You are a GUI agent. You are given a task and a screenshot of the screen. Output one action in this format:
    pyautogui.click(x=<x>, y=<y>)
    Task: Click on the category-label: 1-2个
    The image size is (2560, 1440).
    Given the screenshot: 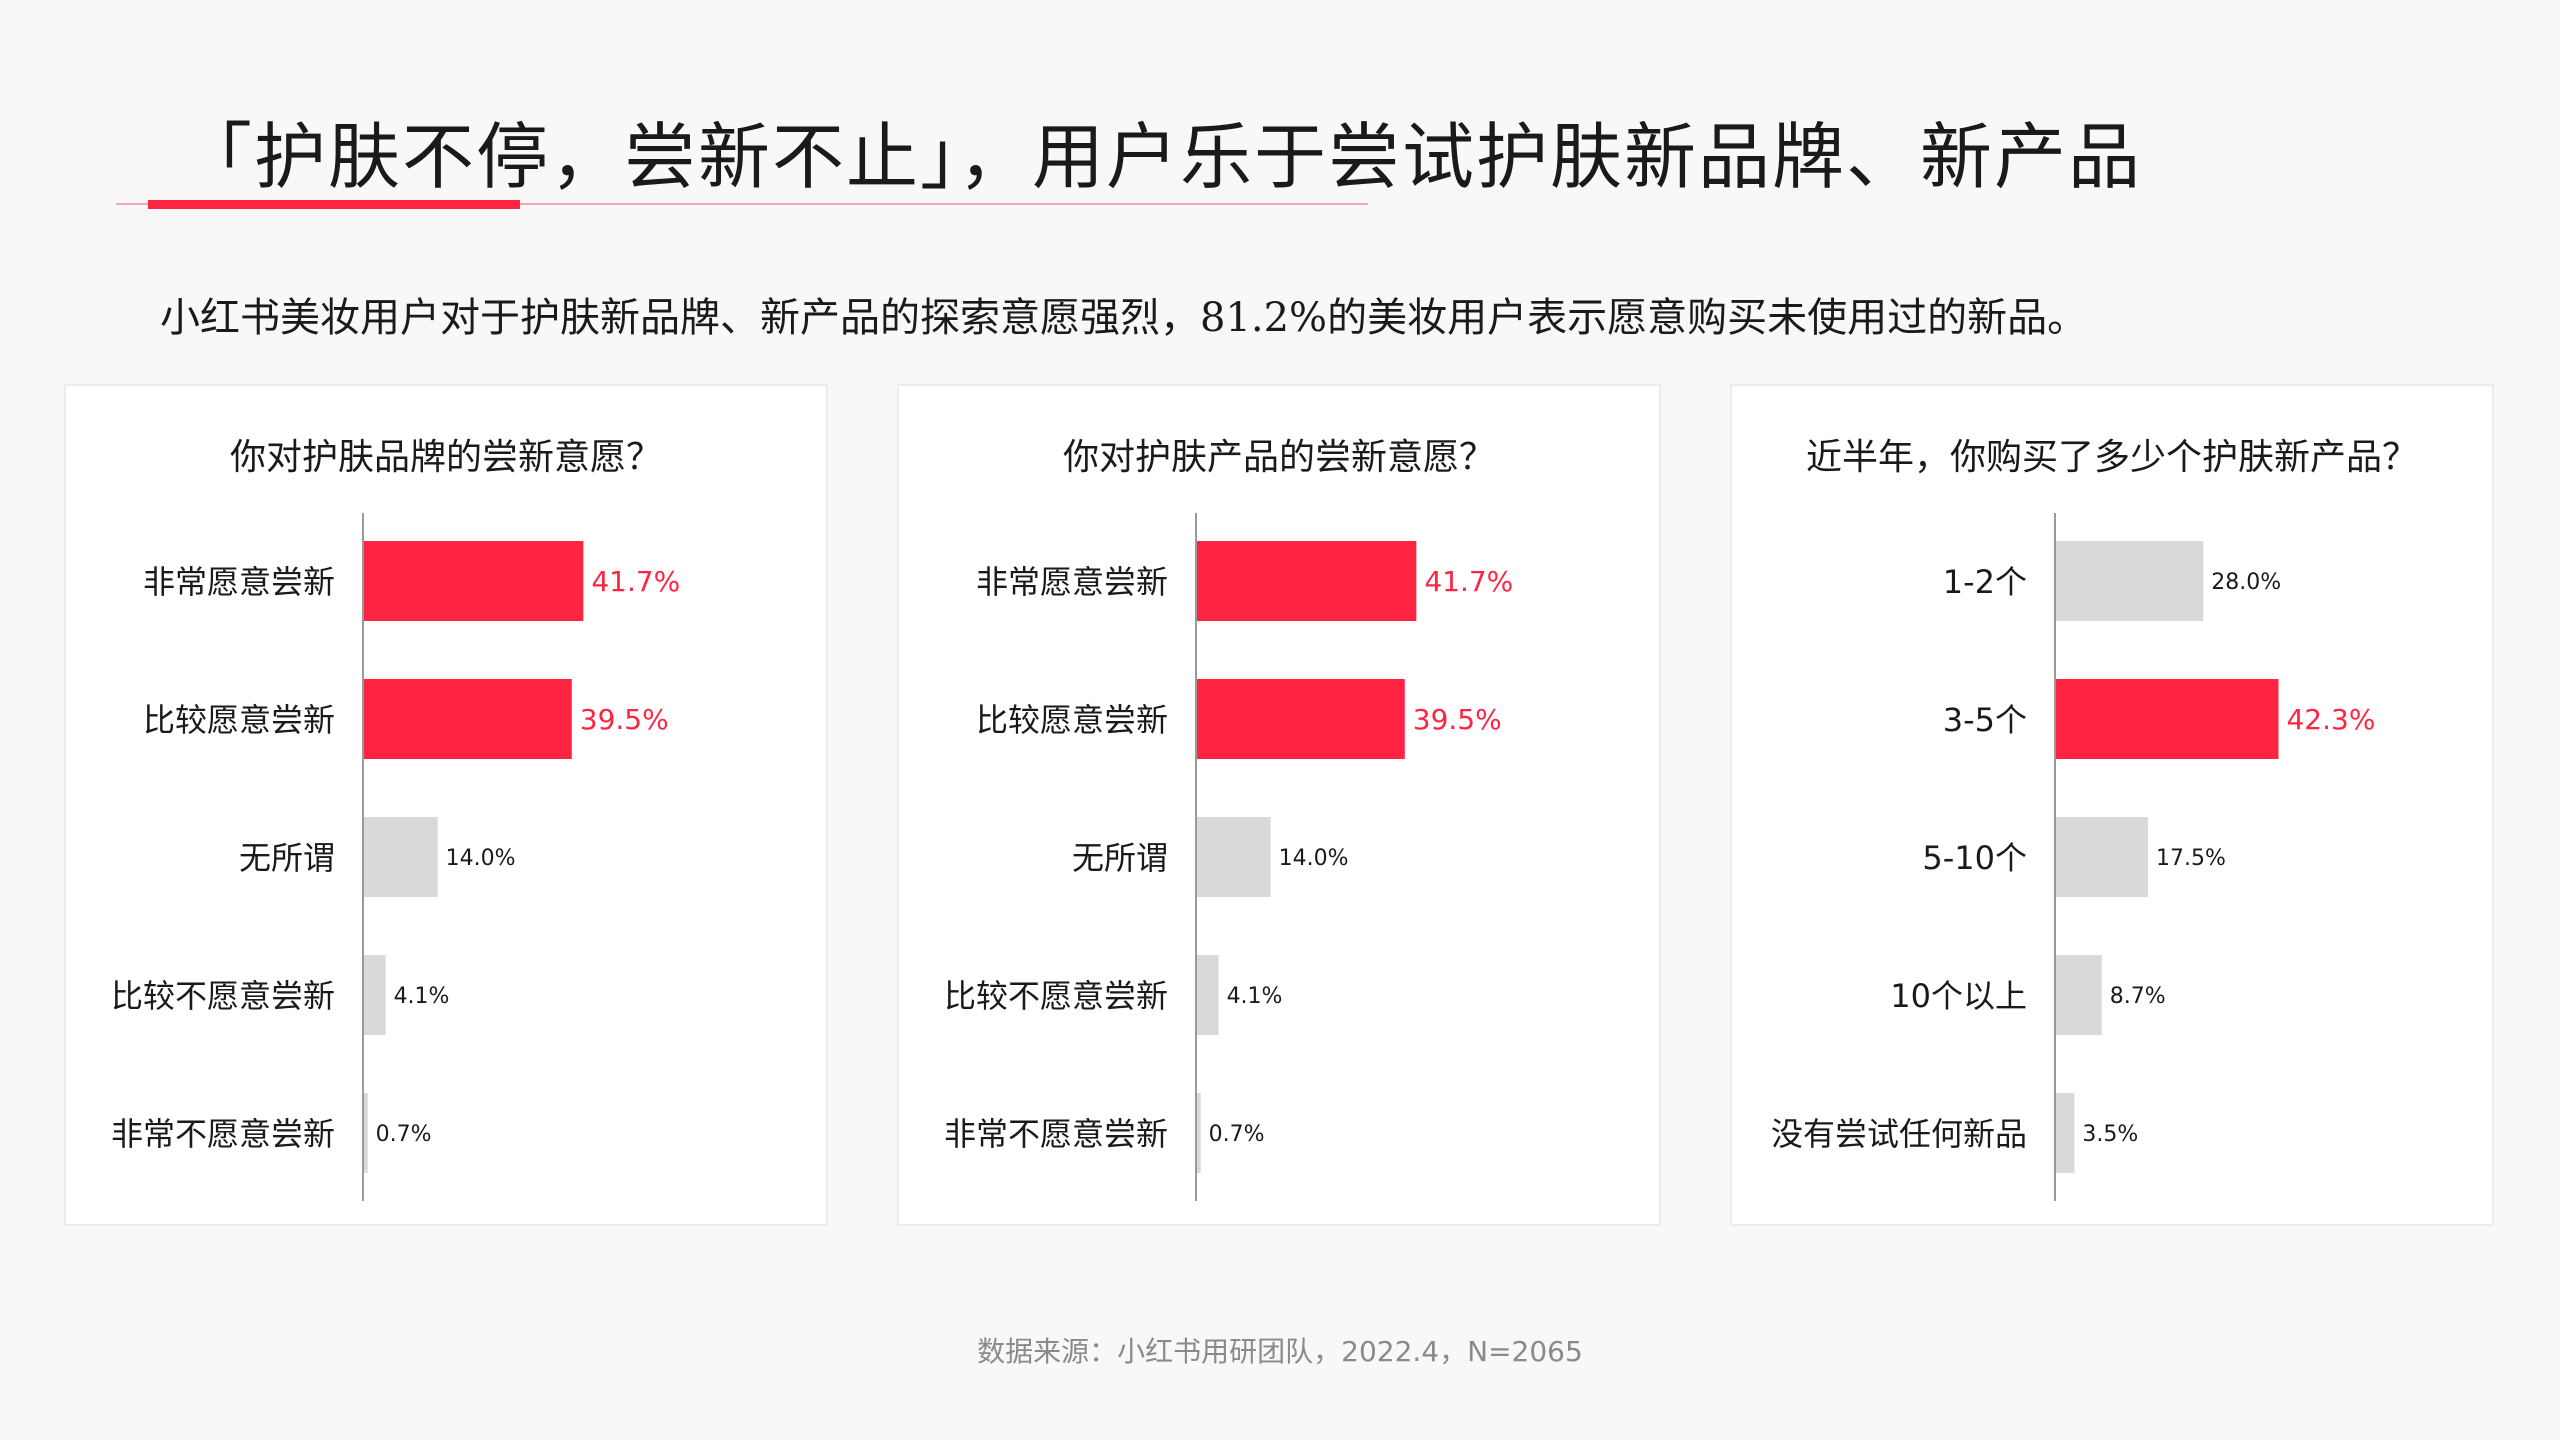 What is the action you would take?
    pyautogui.click(x=1985, y=582)
    